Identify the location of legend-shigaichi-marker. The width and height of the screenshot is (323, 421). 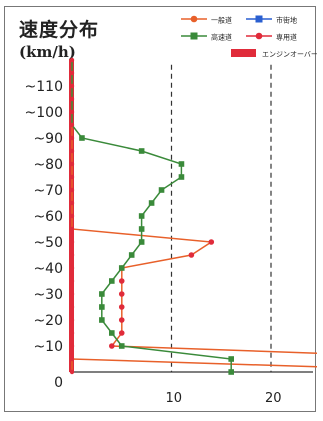
(259, 19).